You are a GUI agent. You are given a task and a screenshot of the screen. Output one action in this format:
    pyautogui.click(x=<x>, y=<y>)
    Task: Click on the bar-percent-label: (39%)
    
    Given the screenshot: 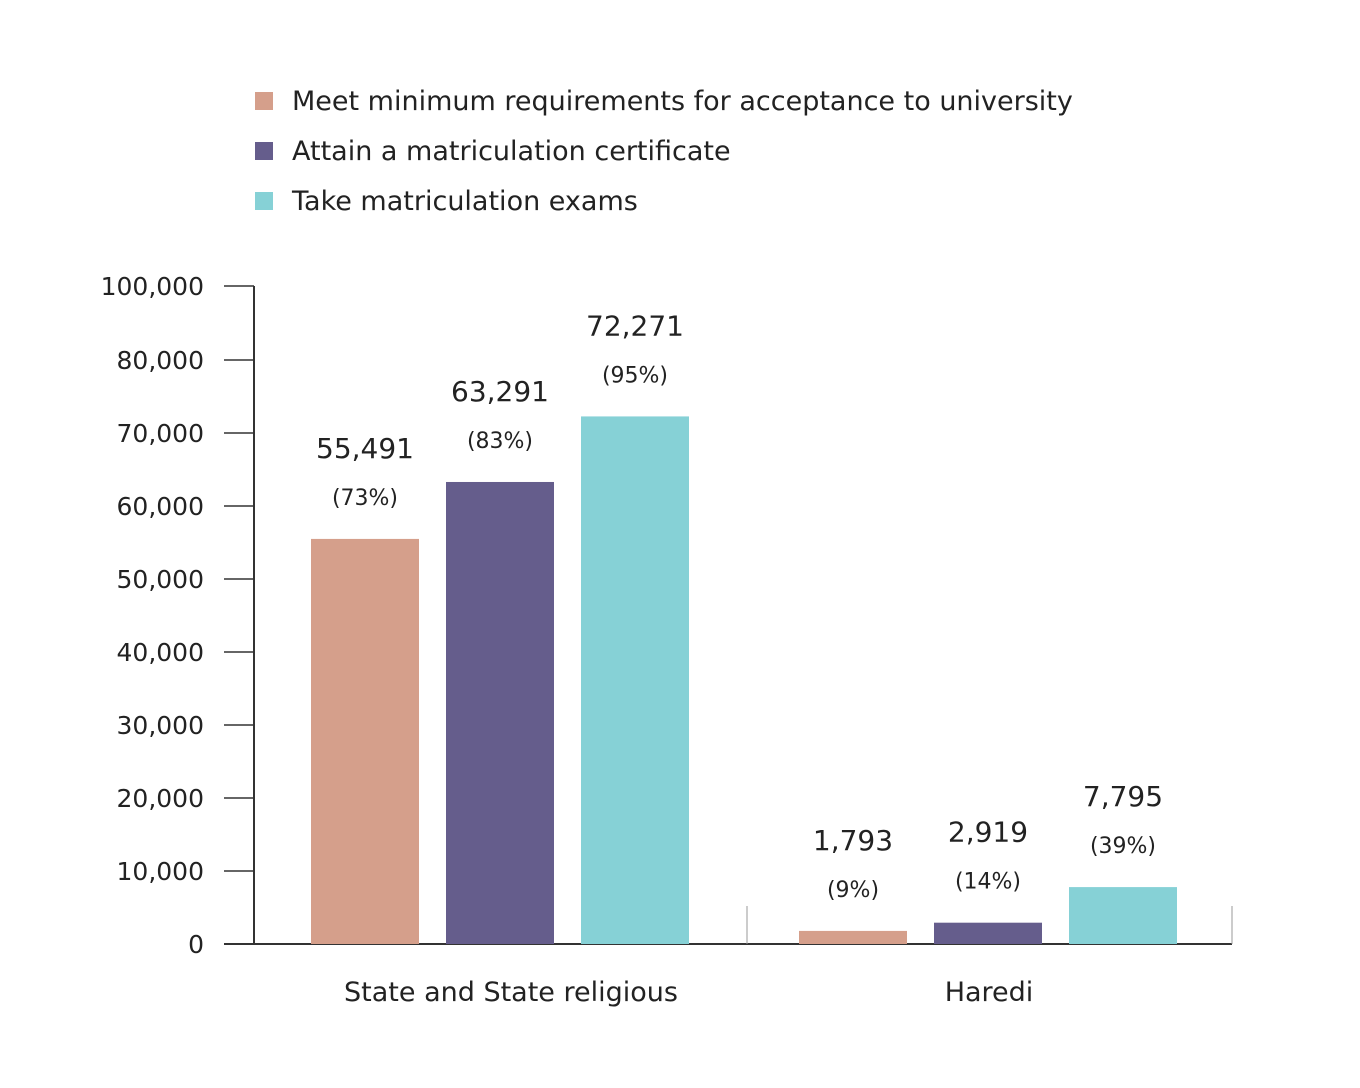 What is the action you would take?
    pyautogui.click(x=1123, y=846)
    